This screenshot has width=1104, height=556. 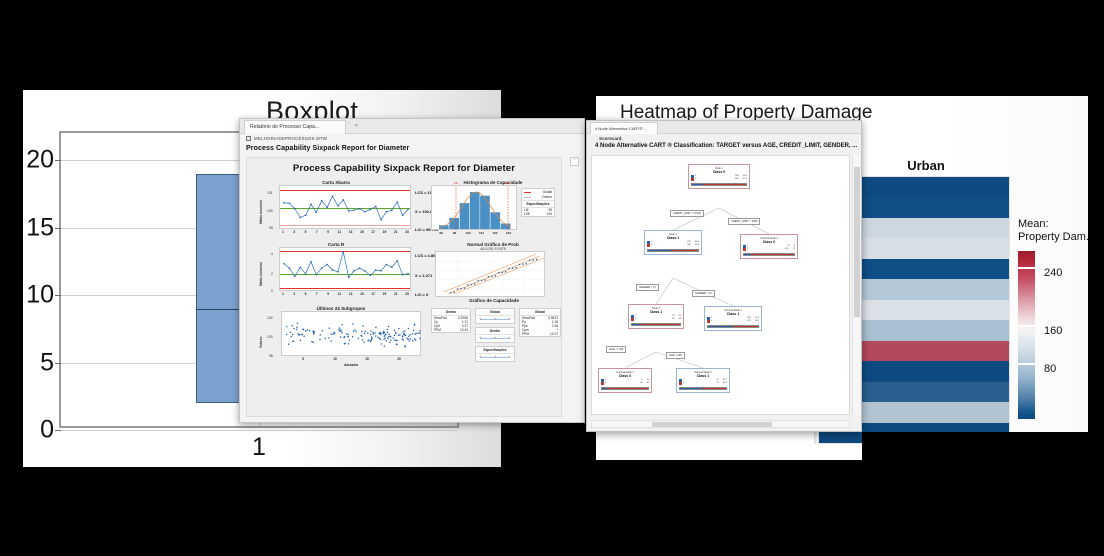 I want to click on cart-node-row: 0 225 25.6, so click(x=733, y=321).